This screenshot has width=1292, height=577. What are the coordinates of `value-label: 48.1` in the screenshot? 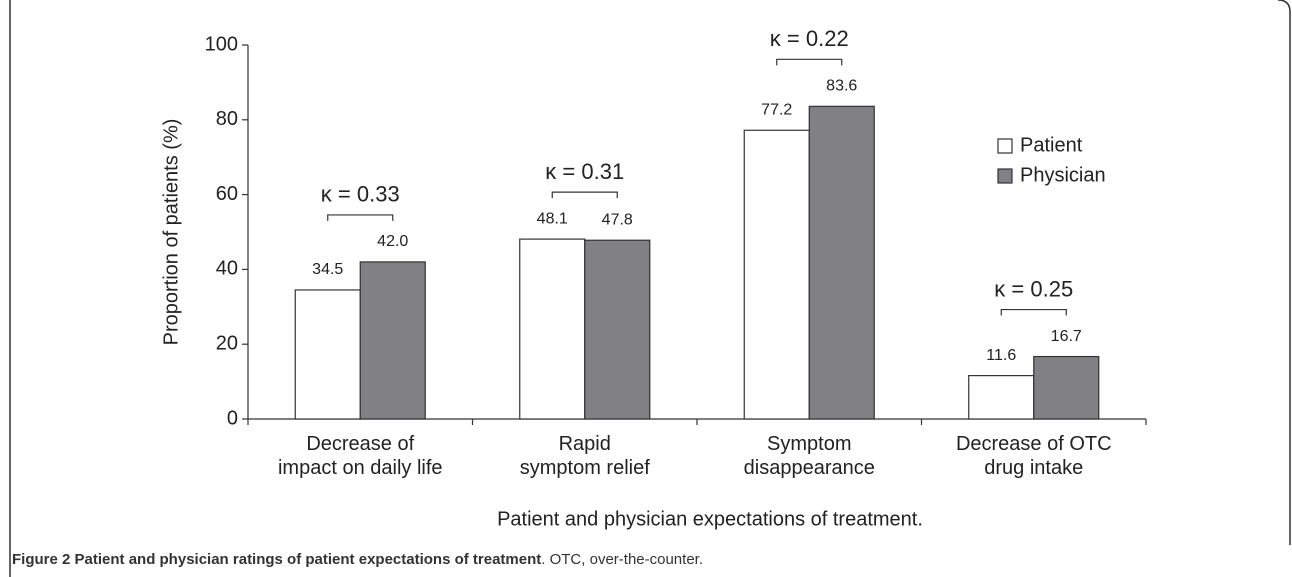 It's located at (552, 218).